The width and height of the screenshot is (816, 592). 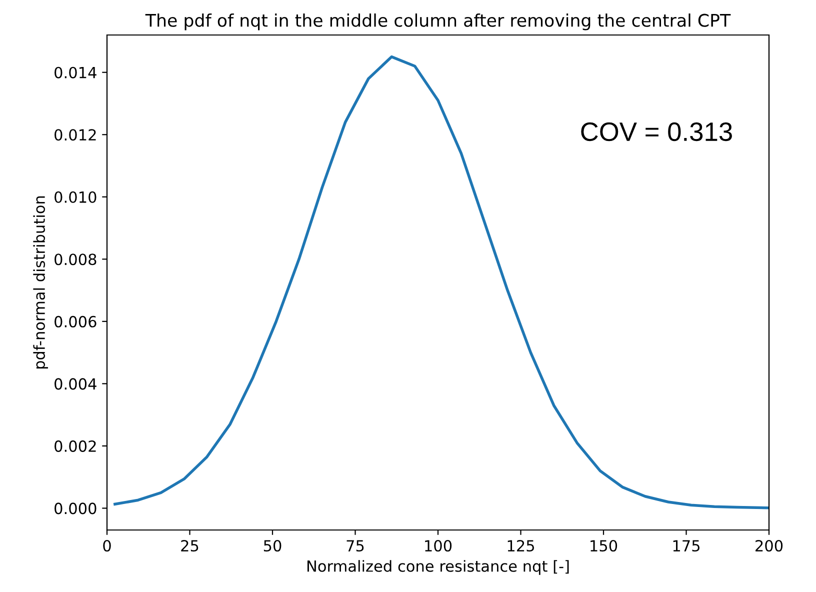 What do you see at coordinates (75, 135) in the screenshot?
I see `y-tick-label: 0.012` at bounding box center [75, 135].